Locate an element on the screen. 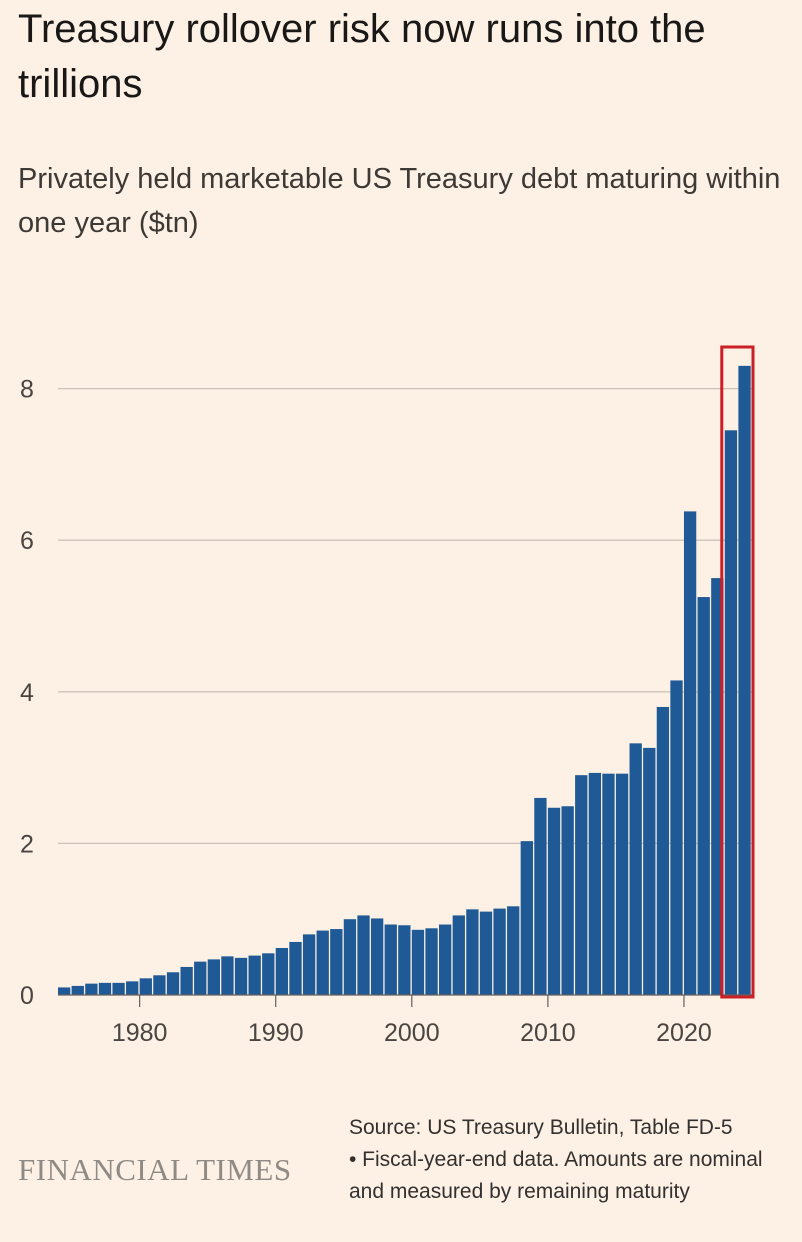 The width and height of the screenshot is (802, 1242). x-tick-label: 2020 is located at coordinates (684, 1033).